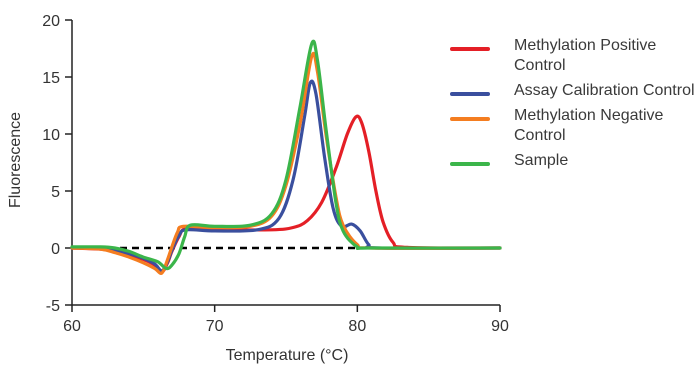  I want to click on legend-item-assay-calibration: Assay Calibration Control, so click(567, 91).